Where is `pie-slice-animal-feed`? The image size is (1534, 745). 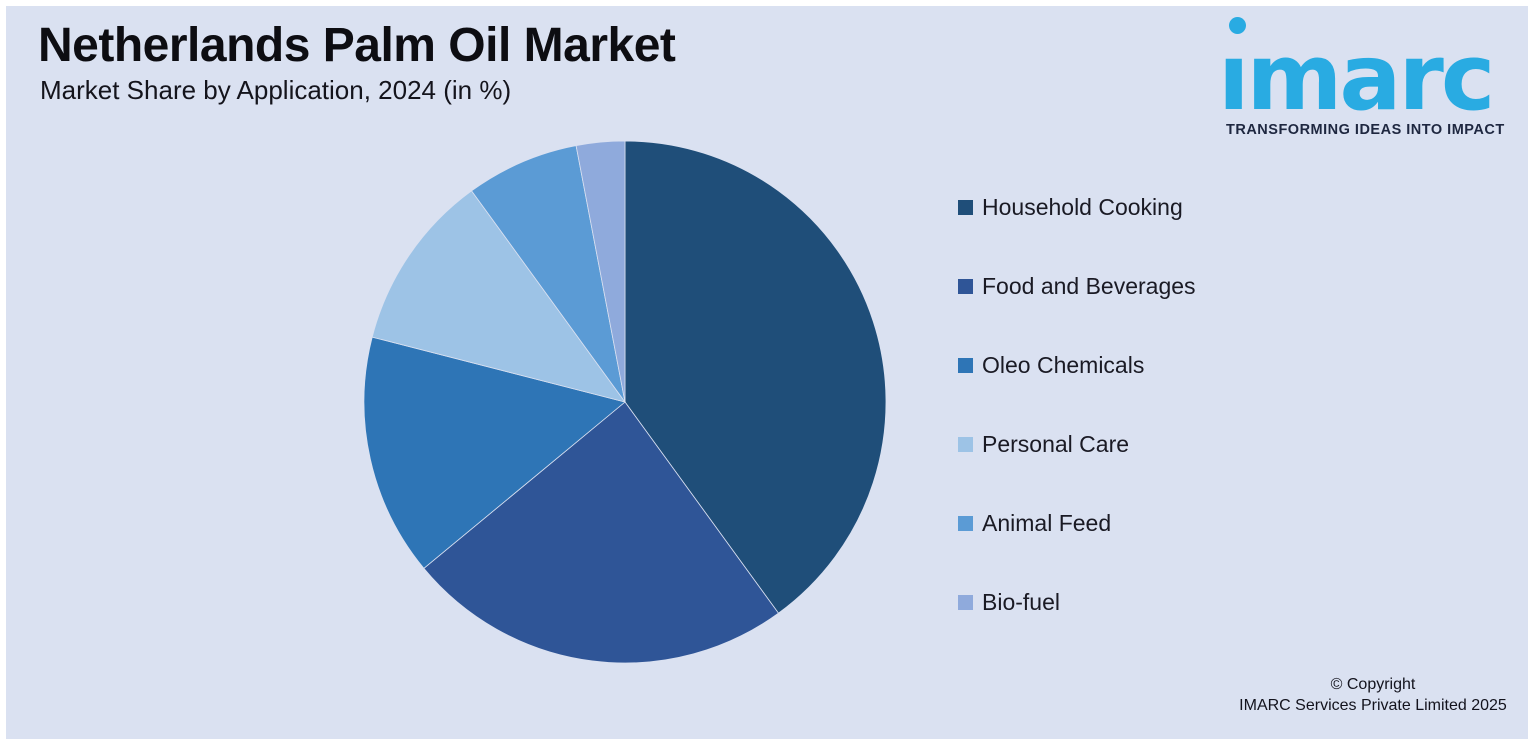 pie-slice-animal-feed is located at coordinates (548, 274).